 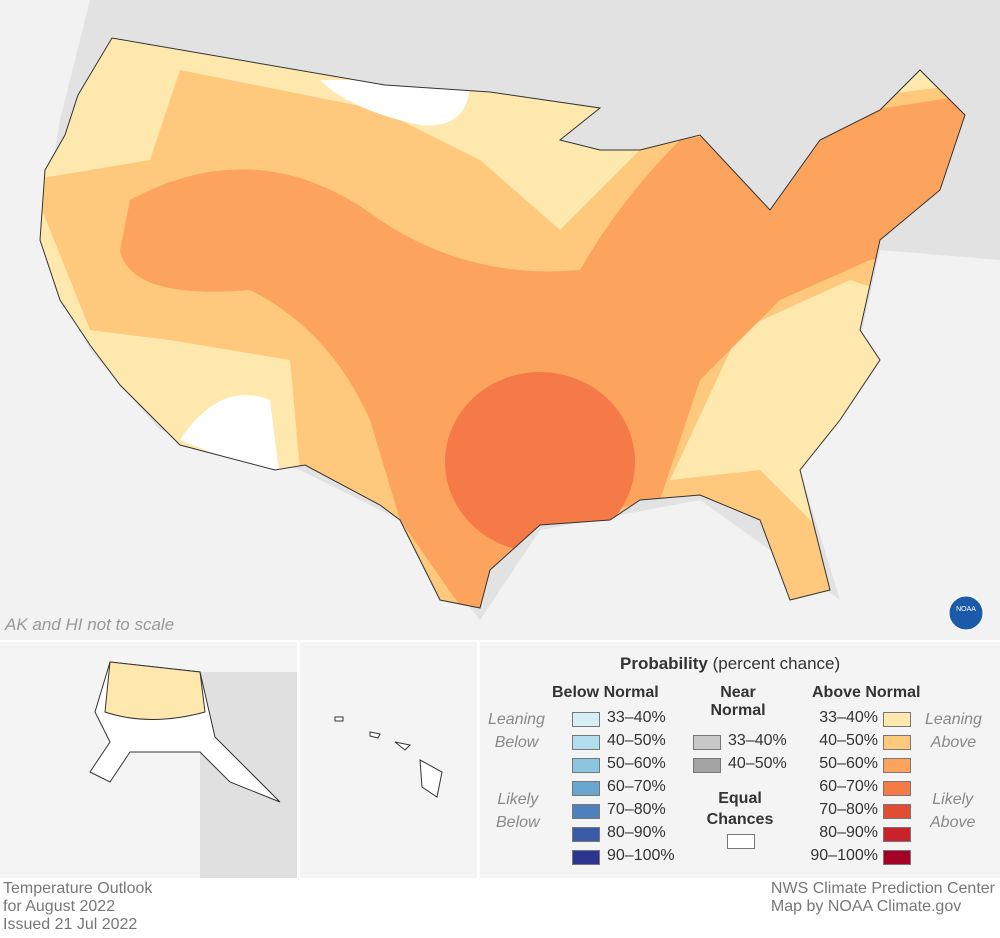 I want to click on noaa-logo: NOAA, so click(x=966, y=613).